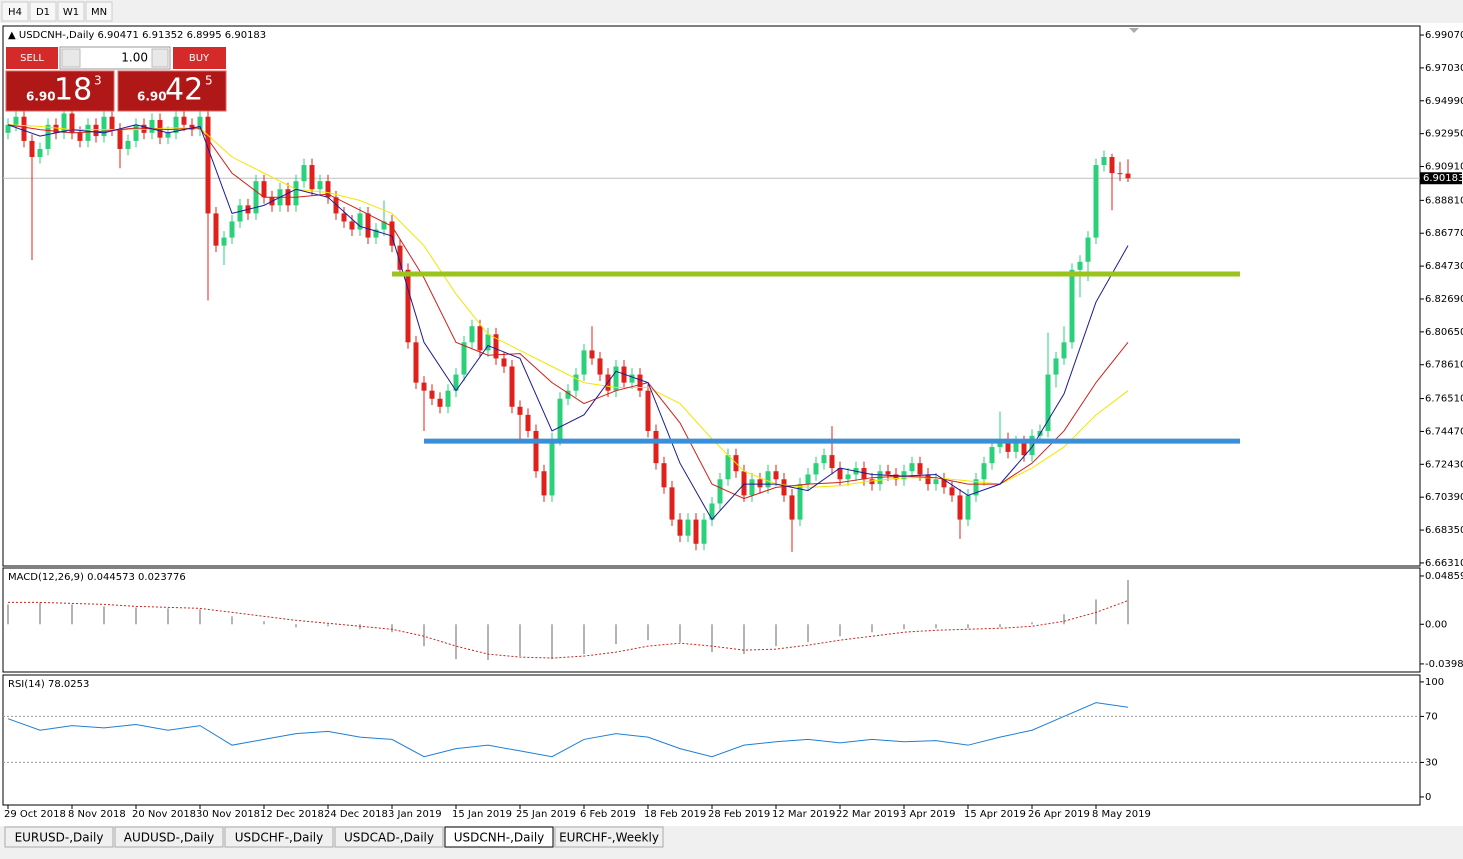  What do you see at coordinates (1444, 167) in the screenshot?
I see `y-tick-label: 6.90910` at bounding box center [1444, 167].